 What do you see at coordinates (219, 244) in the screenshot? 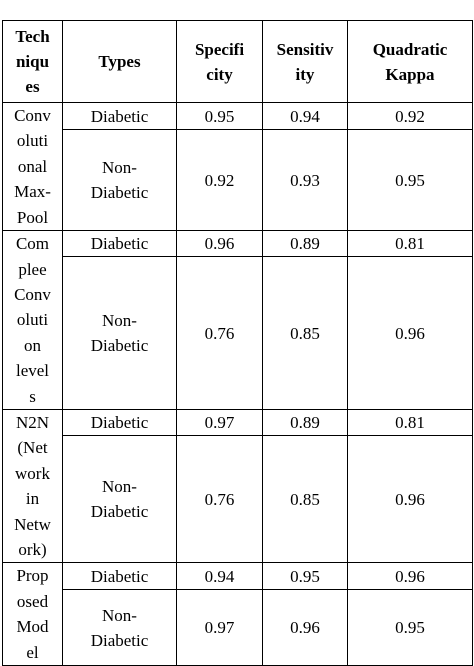
I see `specificity-cell: 0.96` at bounding box center [219, 244].